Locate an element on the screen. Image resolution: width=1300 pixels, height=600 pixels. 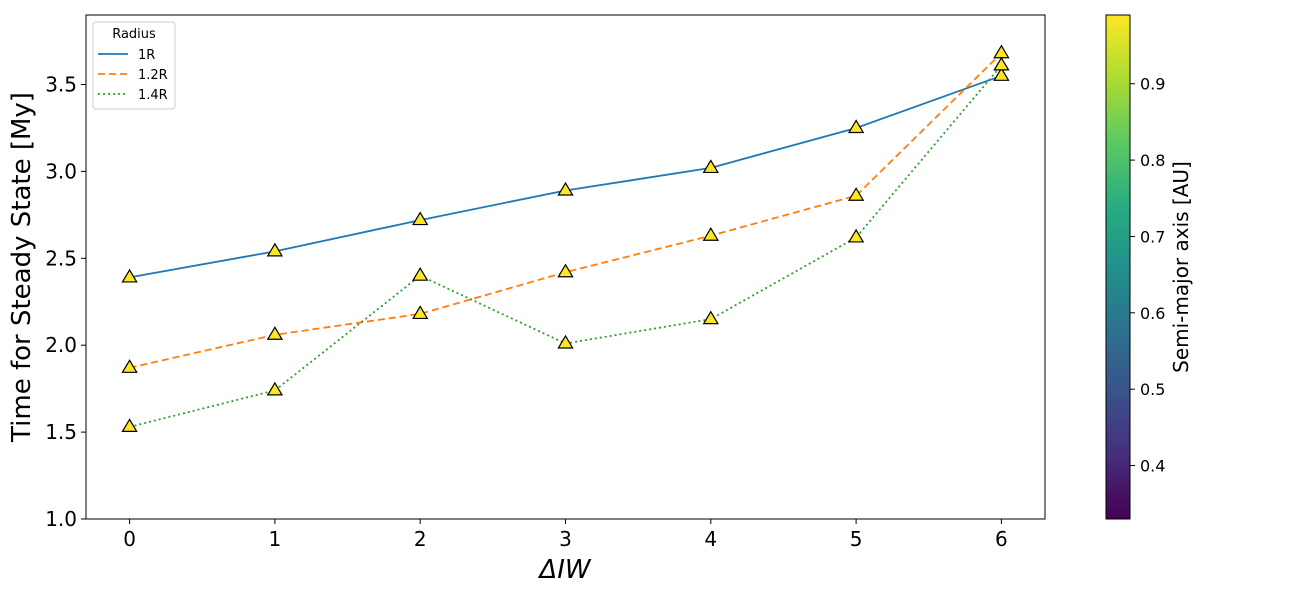
x-tick-label: 1 is located at coordinates (275, 539).